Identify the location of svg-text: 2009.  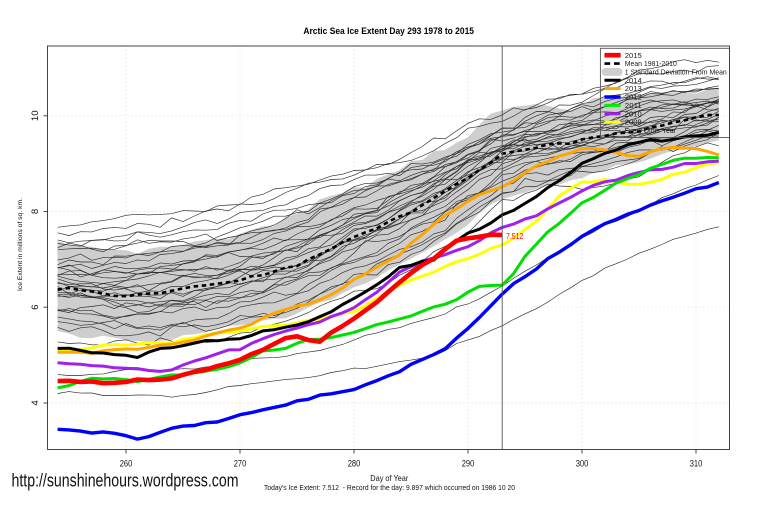
(633, 122).